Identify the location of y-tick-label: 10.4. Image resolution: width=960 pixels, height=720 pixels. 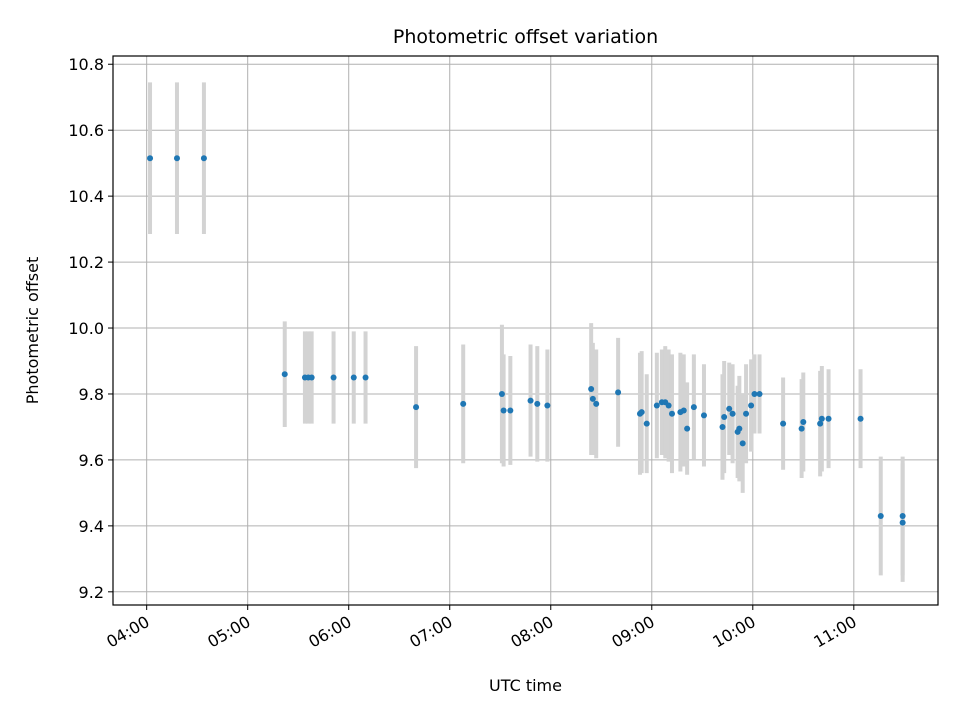
(86, 196).